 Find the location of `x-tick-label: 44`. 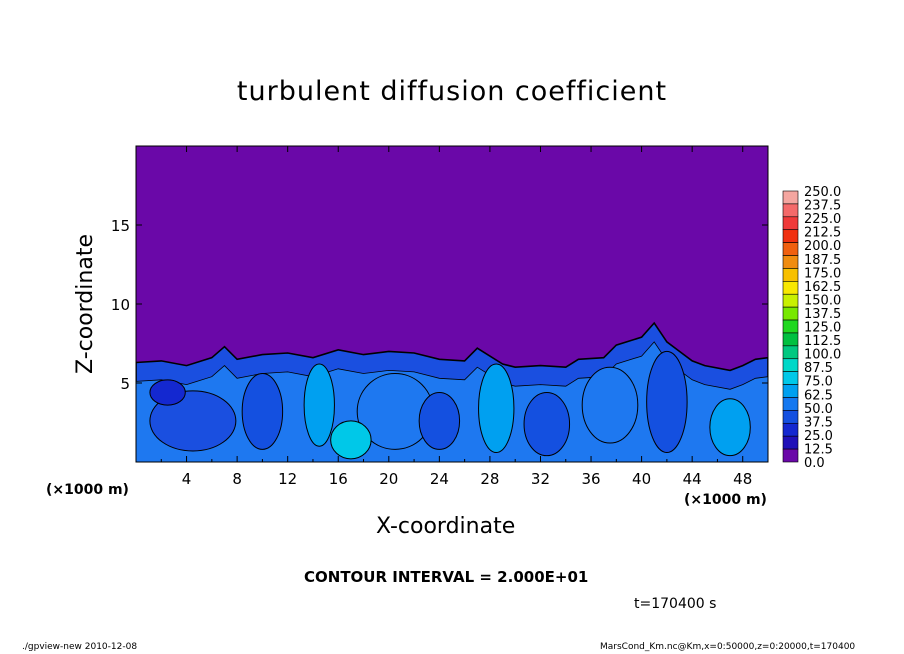

x-tick-label: 44 is located at coordinates (692, 479).